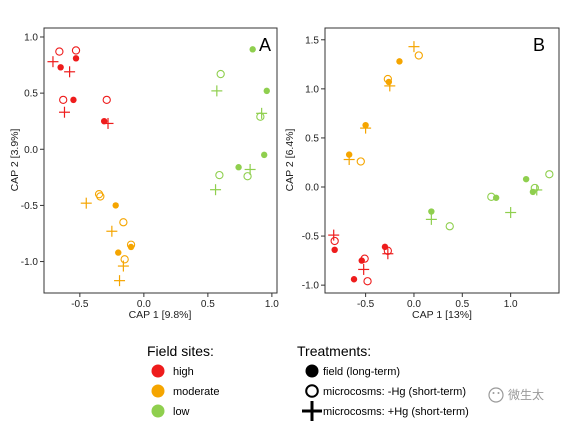 This screenshot has width=573, height=421. I want to click on panel-a-label: A, so click(265, 45).